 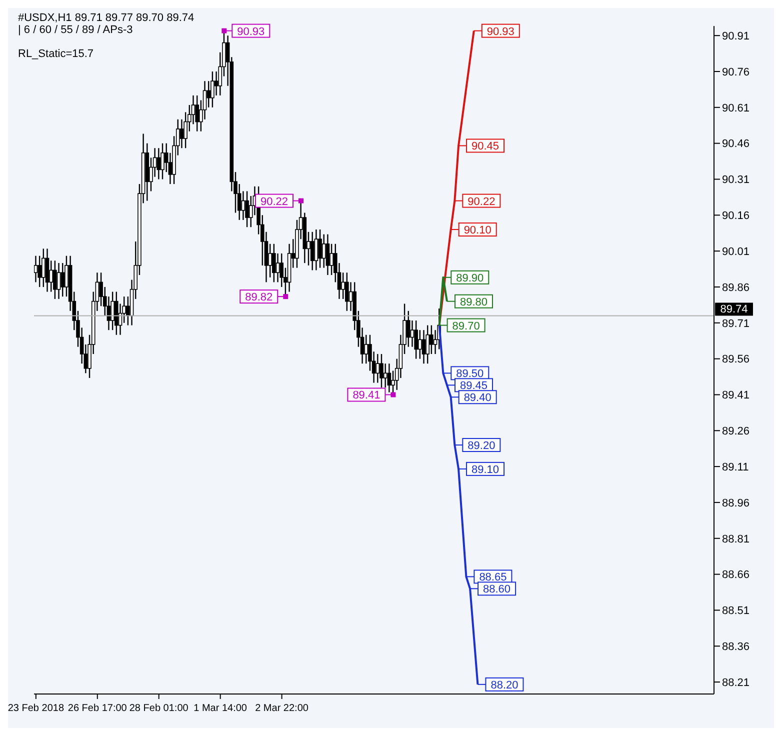 I want to click on data-label: 90.45, so click(x=486, y=146).